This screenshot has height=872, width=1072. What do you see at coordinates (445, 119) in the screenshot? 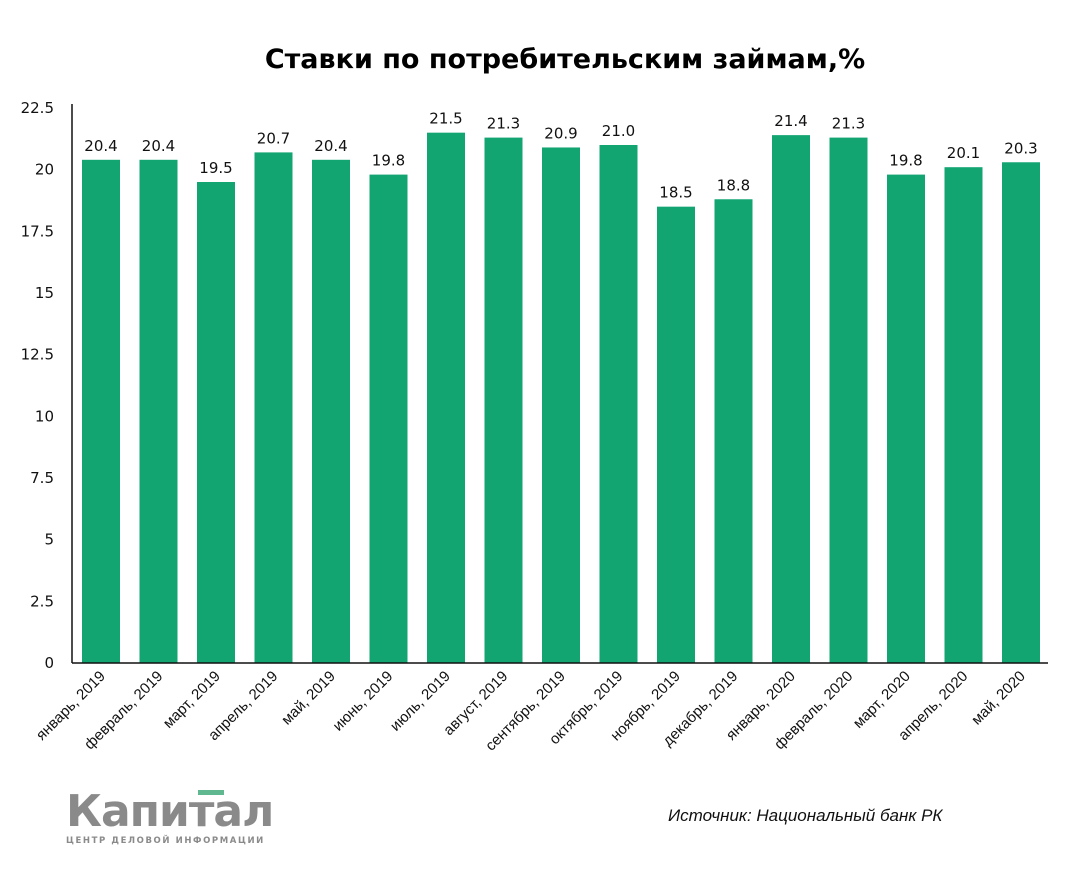
I see `data-label: 21.5` at bounding box center [445, 119].